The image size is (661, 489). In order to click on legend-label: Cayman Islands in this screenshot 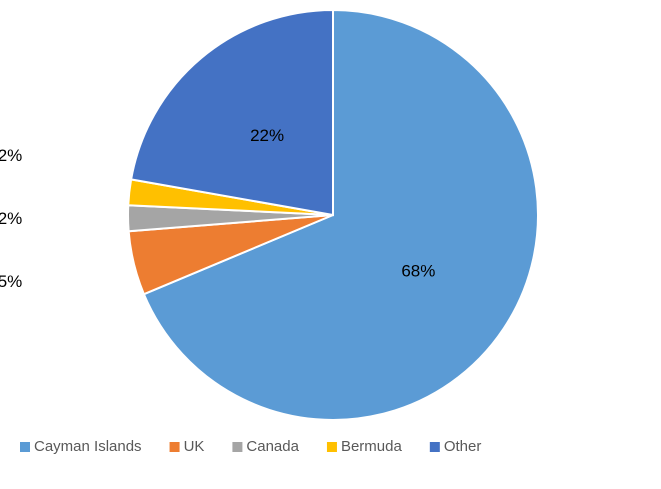, I will do `click(88, 446)`.